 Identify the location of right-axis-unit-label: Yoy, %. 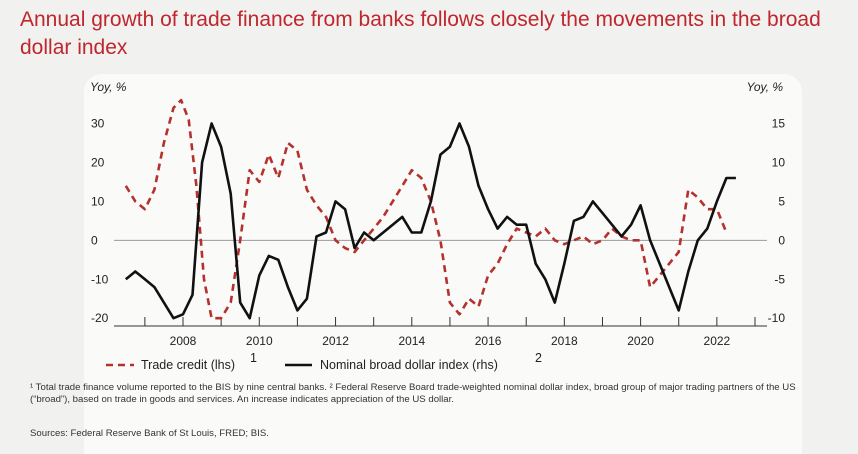
(765, 87).